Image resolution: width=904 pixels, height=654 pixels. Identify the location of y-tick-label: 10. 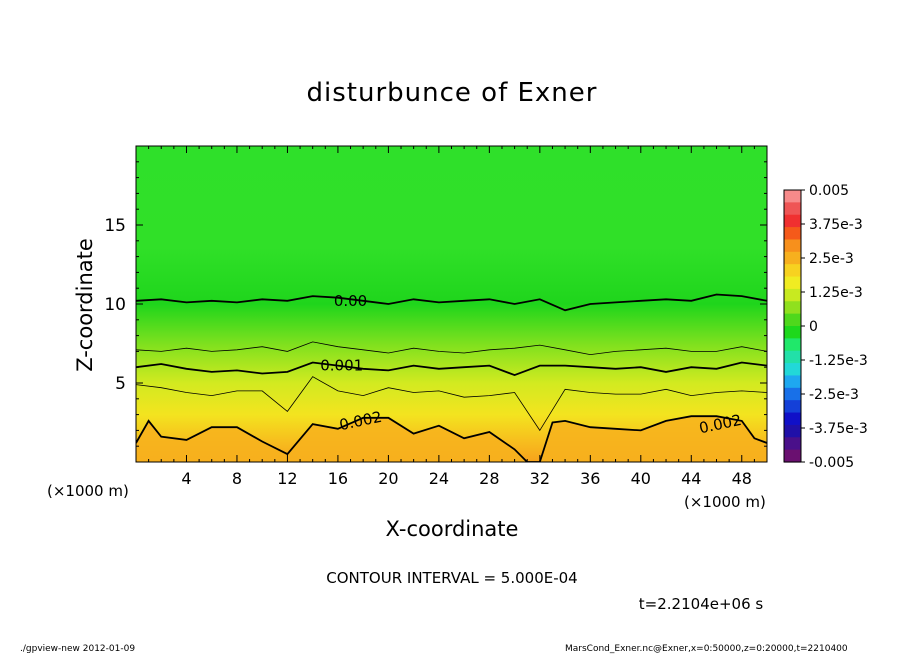
(115, 305).